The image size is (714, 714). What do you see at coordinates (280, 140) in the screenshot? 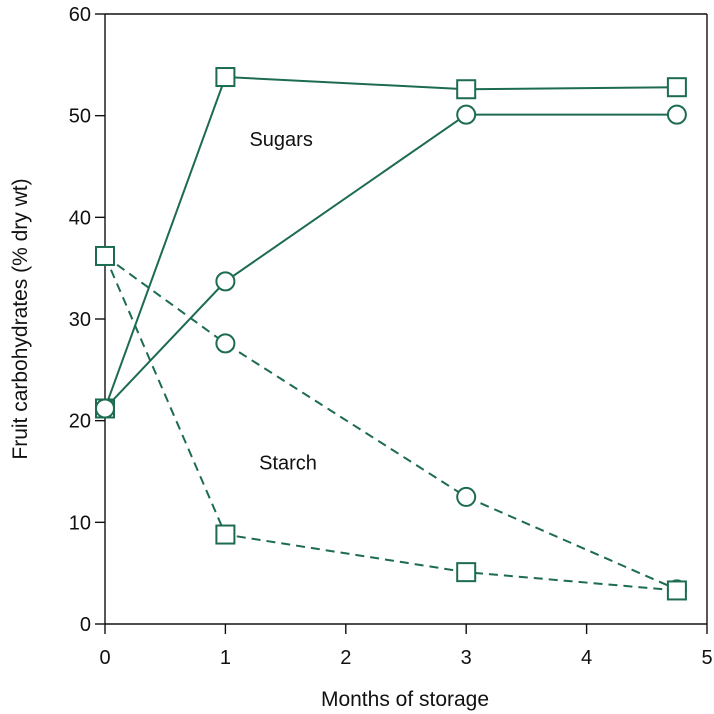
I see `annotation-sugars: Sugars` at bounding box center [280, 140].